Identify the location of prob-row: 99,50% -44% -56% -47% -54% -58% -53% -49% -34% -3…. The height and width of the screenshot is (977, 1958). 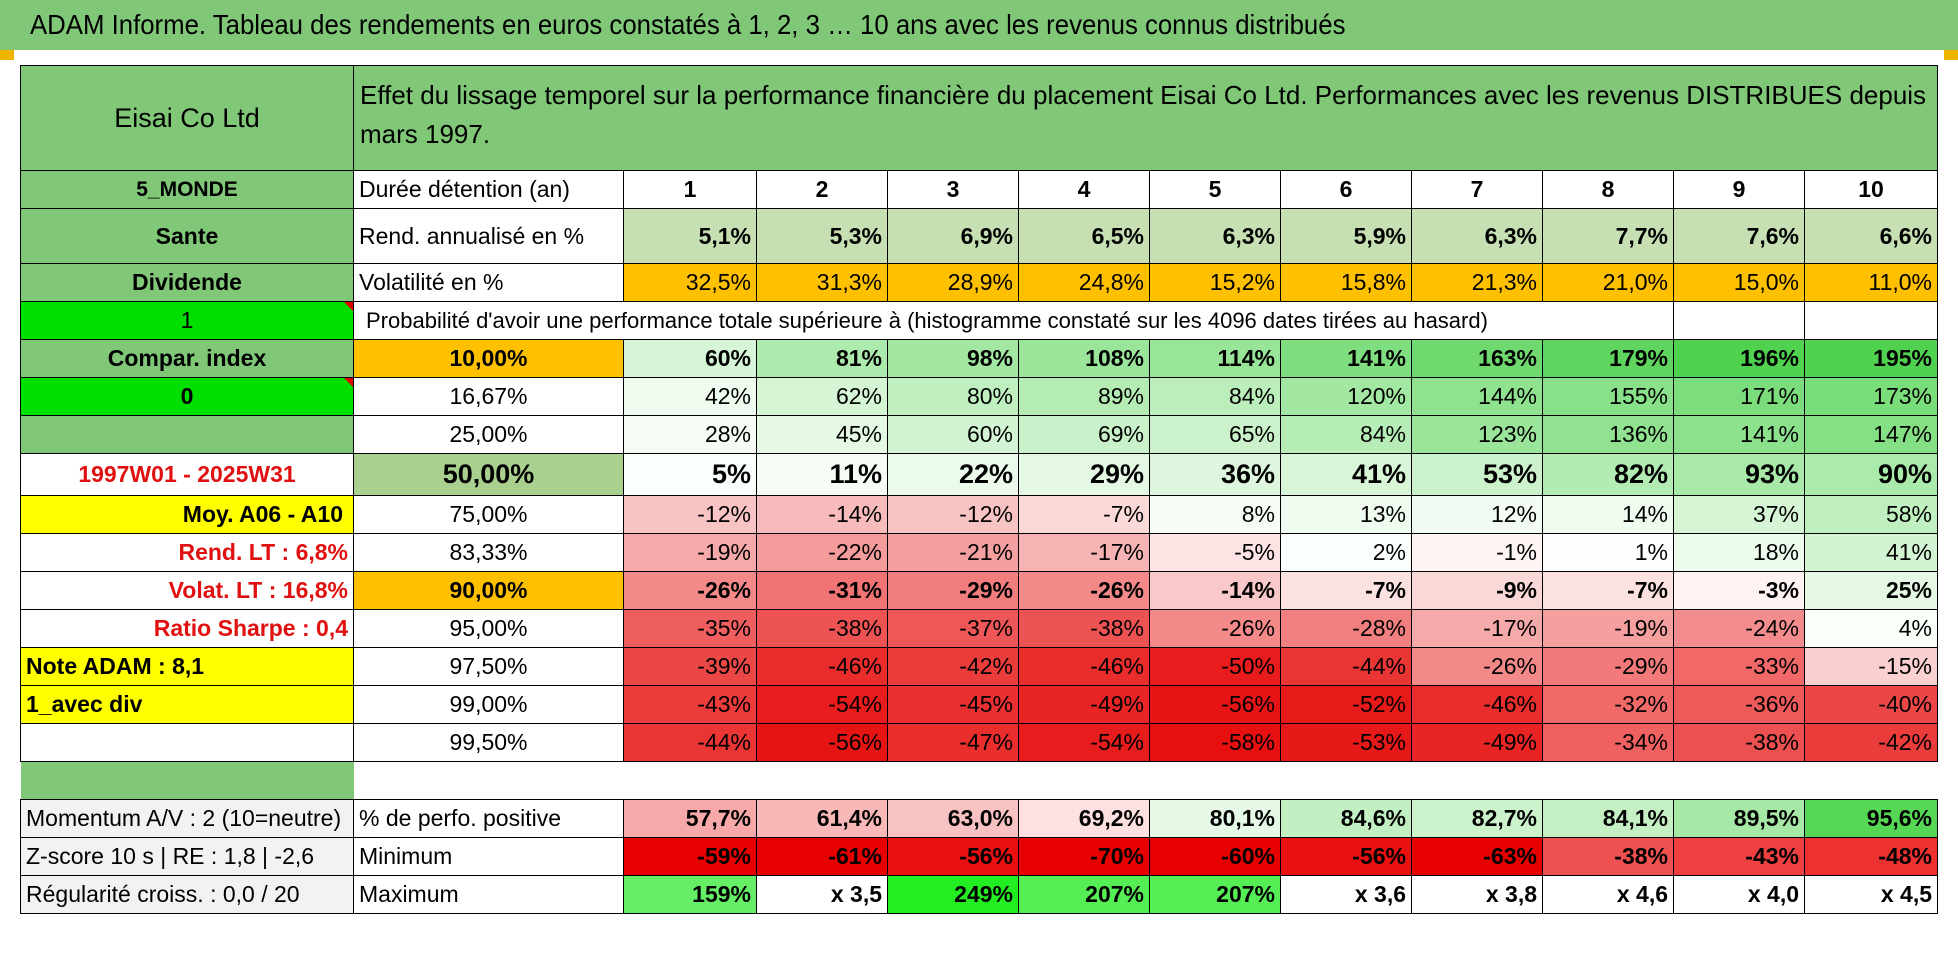
(979, 742).